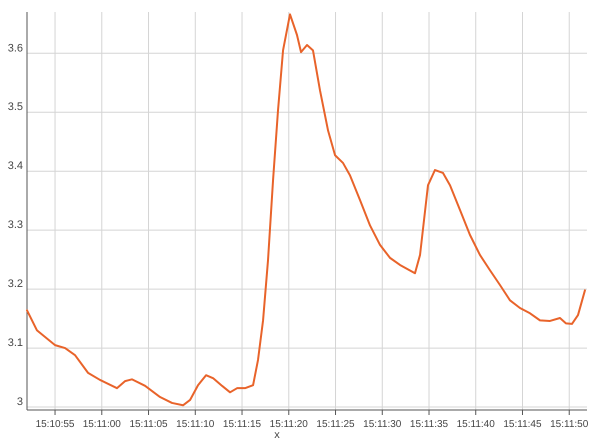 The width and height of the screenshot is (605, 440). I want to click on y-tick-label: 3.6, so click(15, 48).